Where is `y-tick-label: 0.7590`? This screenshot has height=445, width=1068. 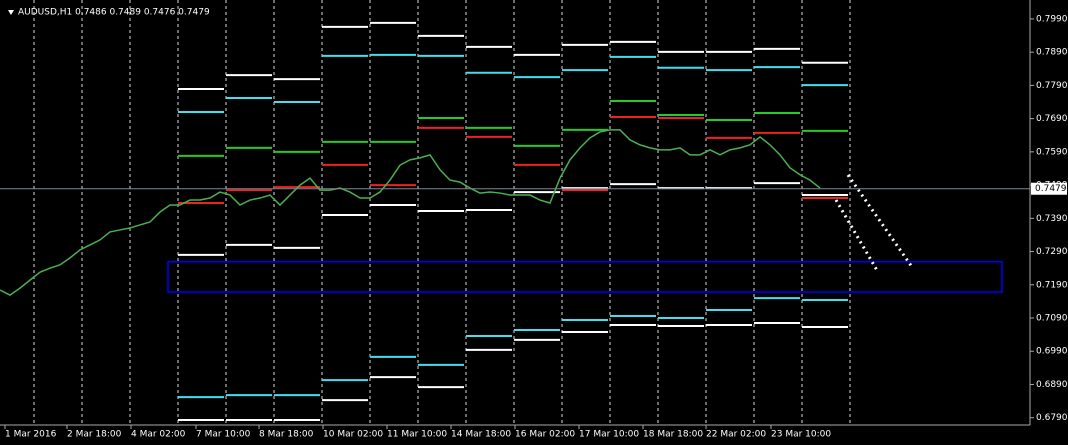 y-tick-label: 0.7590 is located at coordinates (1052, 152).